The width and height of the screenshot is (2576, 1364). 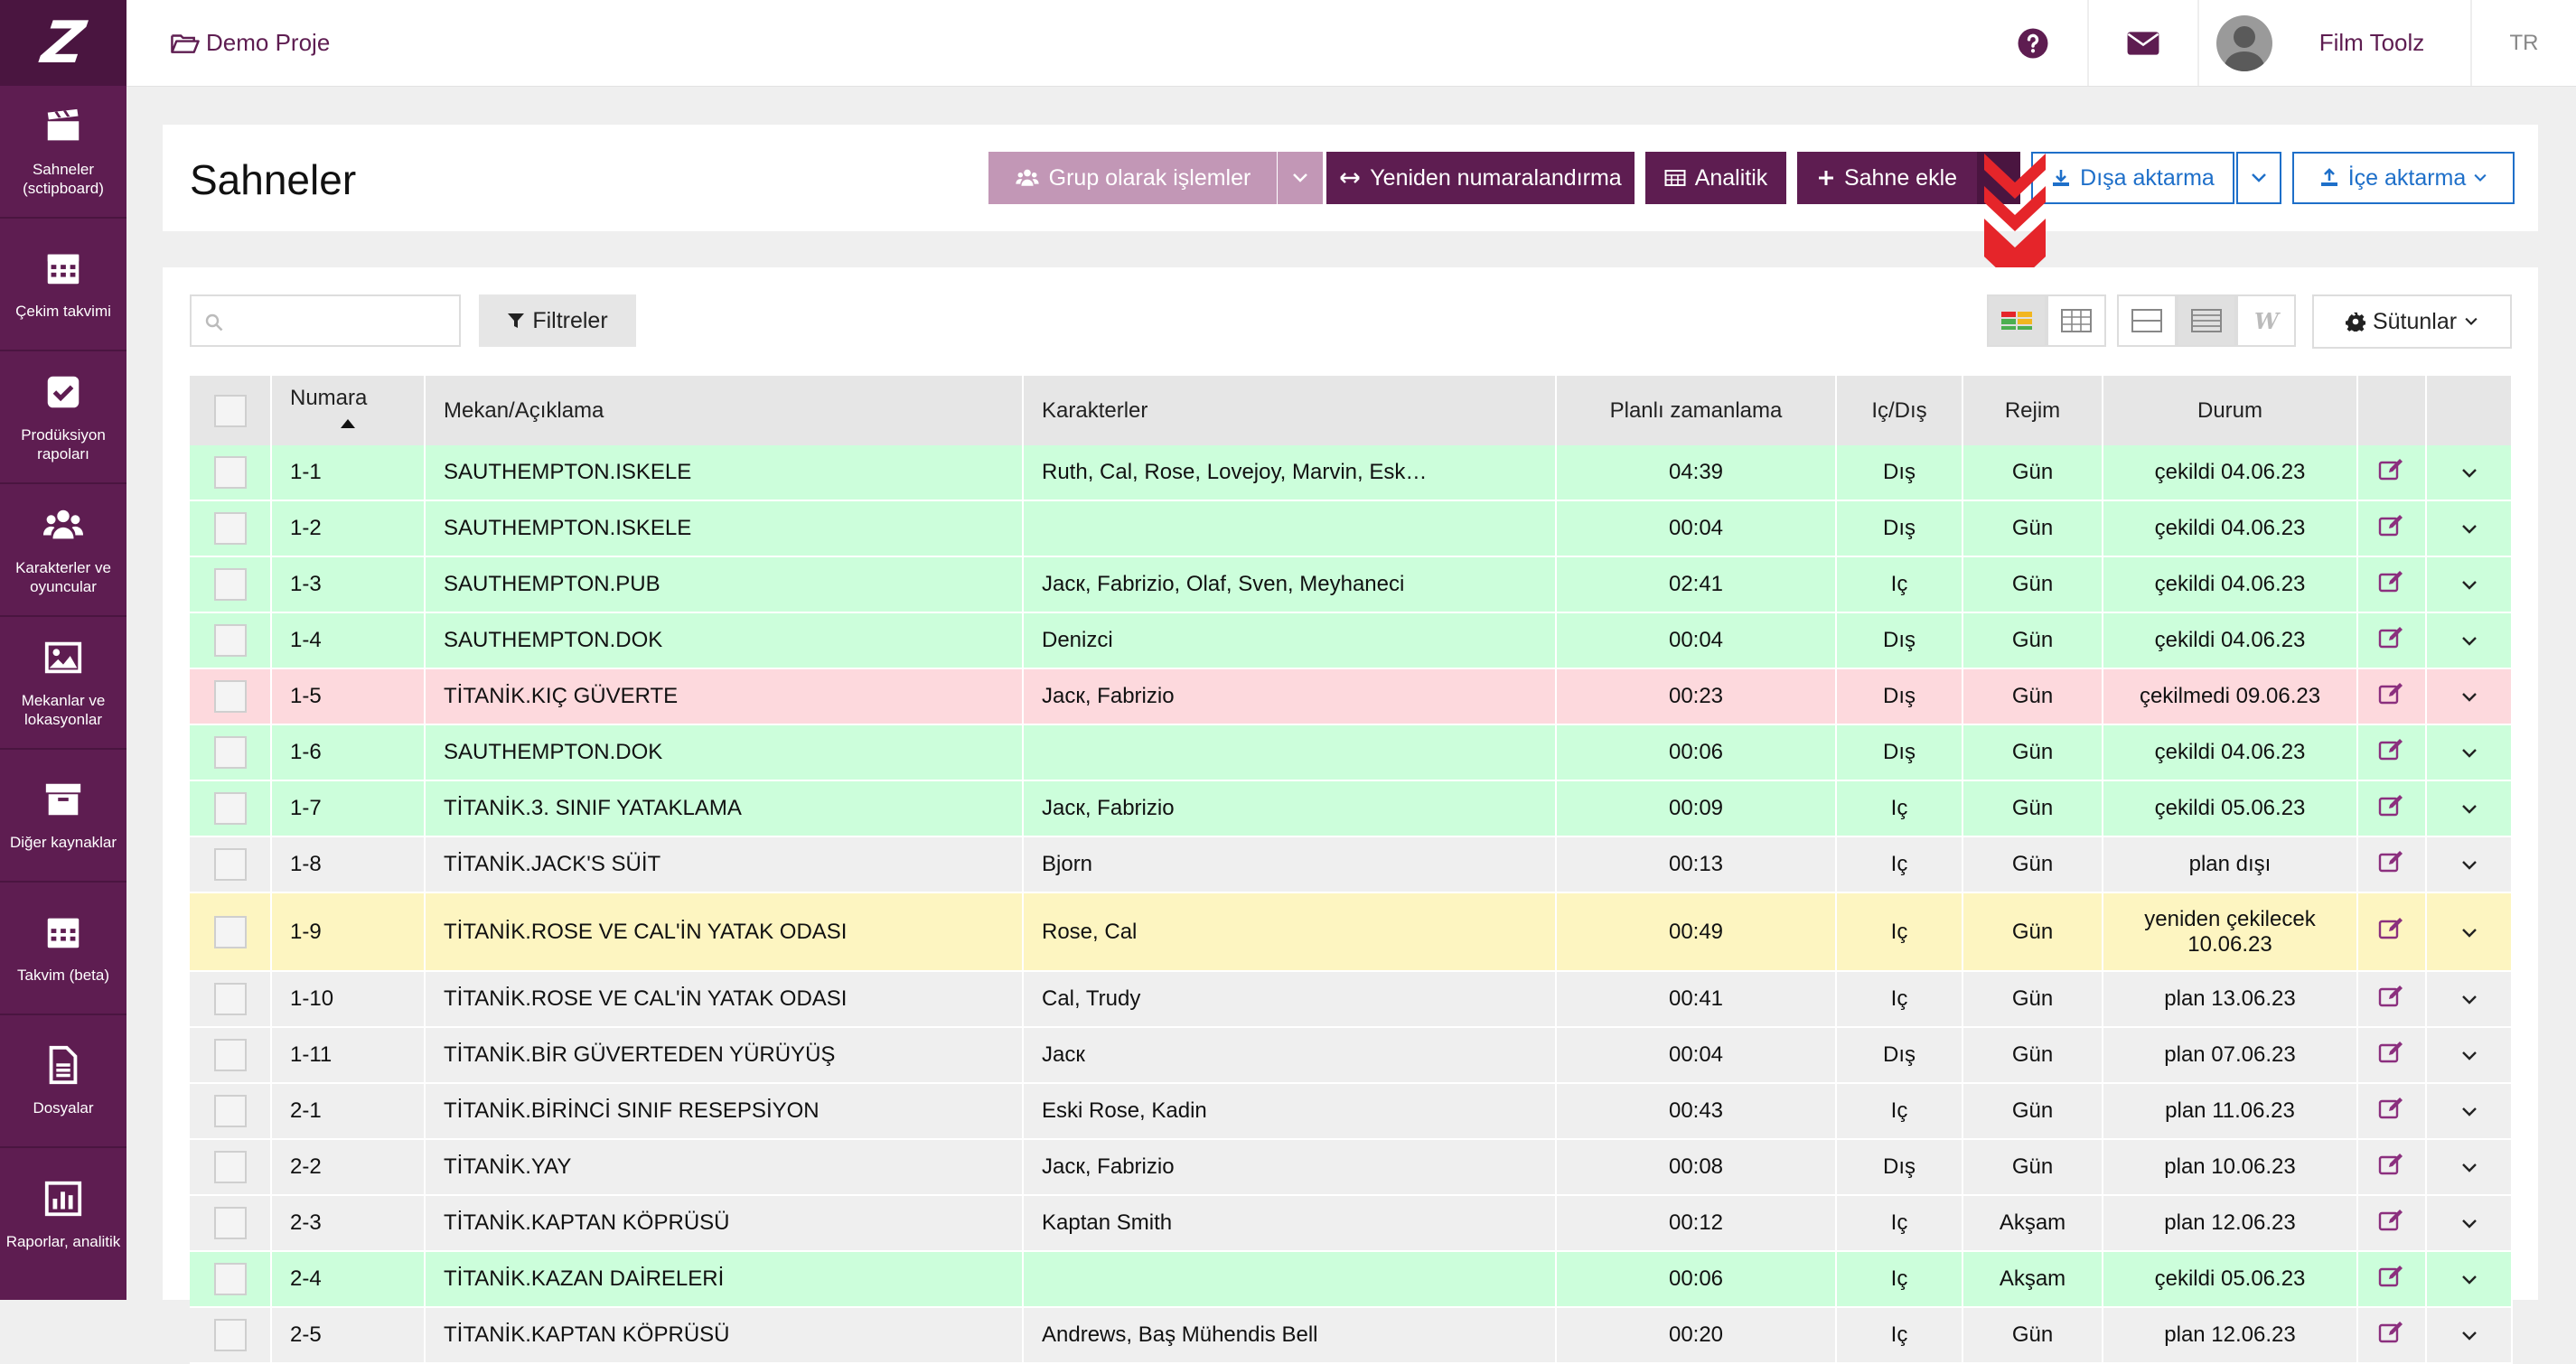 What do you see at coordinates (63, 1081) in the screenshot?
I see `sidebar-item-files: Dosyalar` at bounding box center [63, 1081].